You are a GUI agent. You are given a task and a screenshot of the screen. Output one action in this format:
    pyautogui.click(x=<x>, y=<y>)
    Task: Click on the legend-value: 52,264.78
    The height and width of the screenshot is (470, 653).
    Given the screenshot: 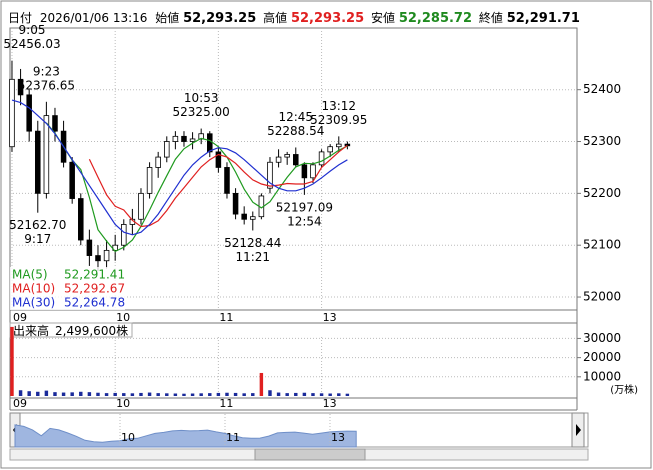 What is the action you would take?
    pyautogui.click(x=94, y=303)
    